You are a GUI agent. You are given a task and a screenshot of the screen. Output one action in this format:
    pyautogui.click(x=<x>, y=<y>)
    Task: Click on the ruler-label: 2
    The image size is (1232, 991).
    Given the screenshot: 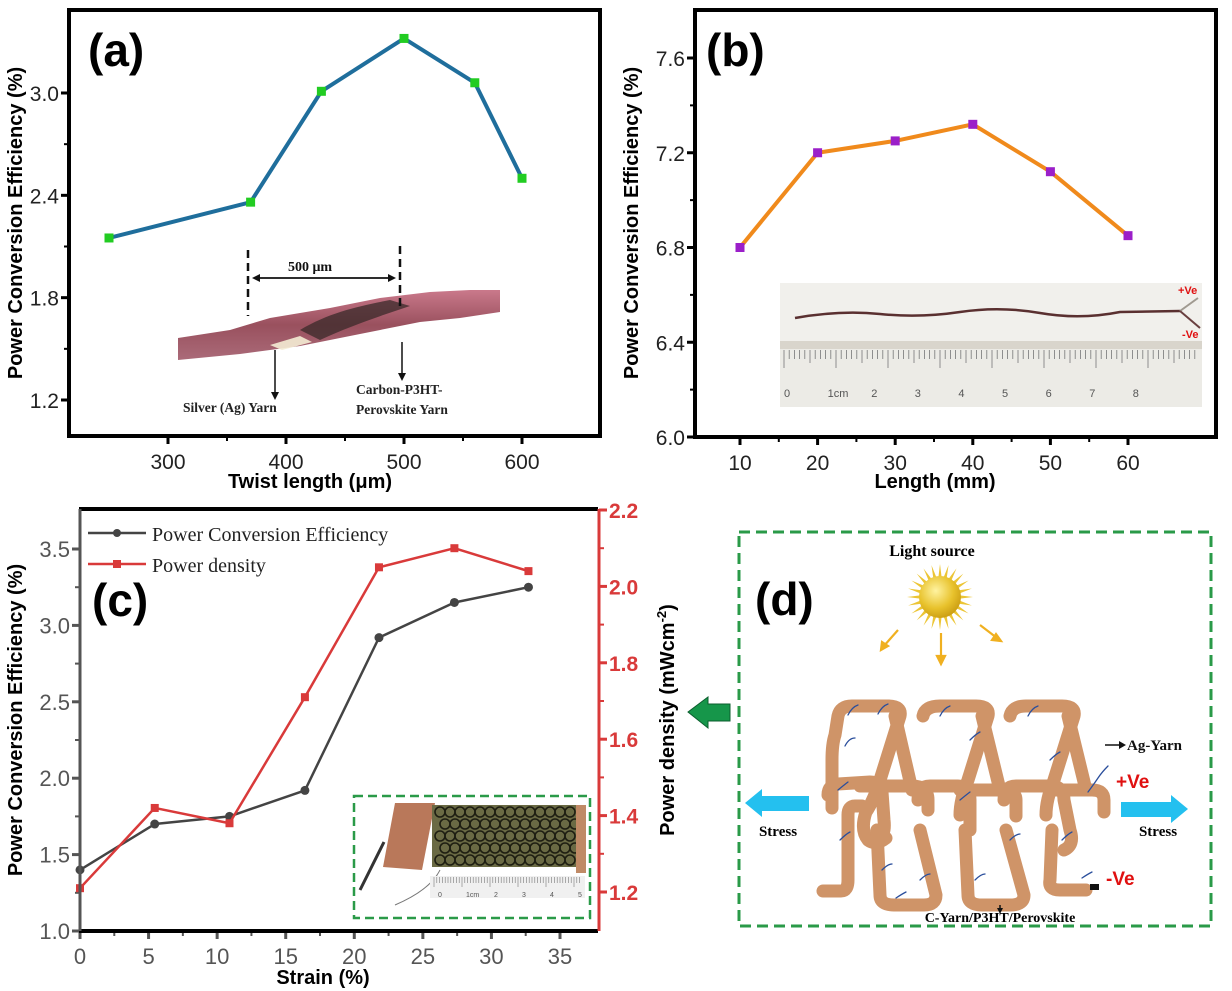 What is the action you would take?
    pyautogui.click(x=874, y=394)
    